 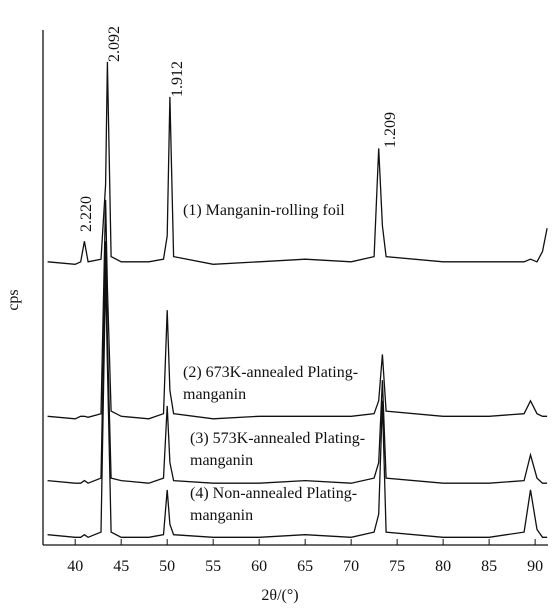 I want to click on x-tick-label: 70, so click(x=351, y=566).